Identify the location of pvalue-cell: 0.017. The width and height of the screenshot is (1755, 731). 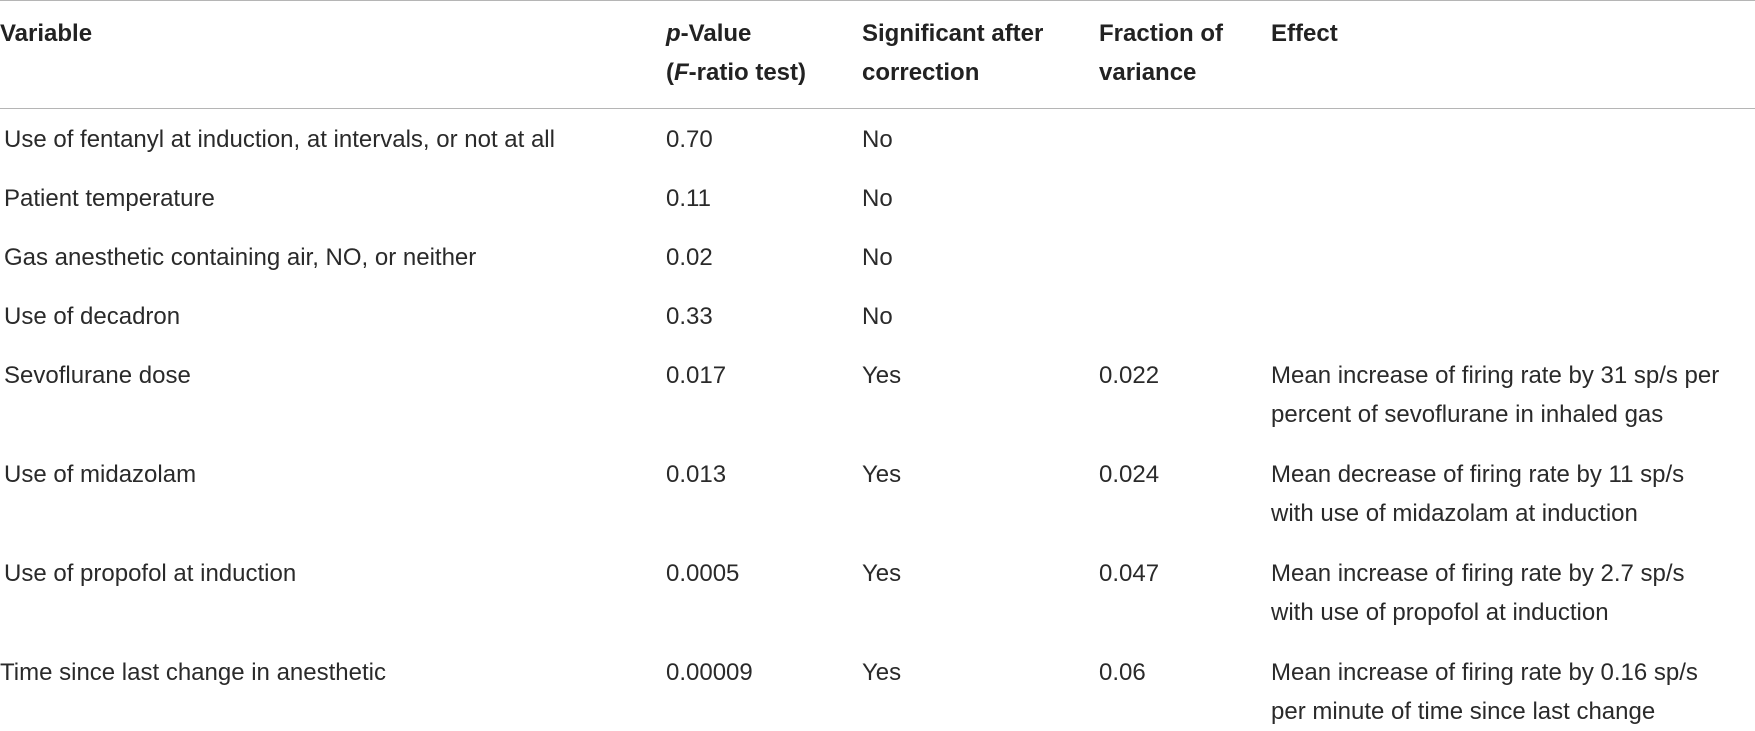
(696, 375).